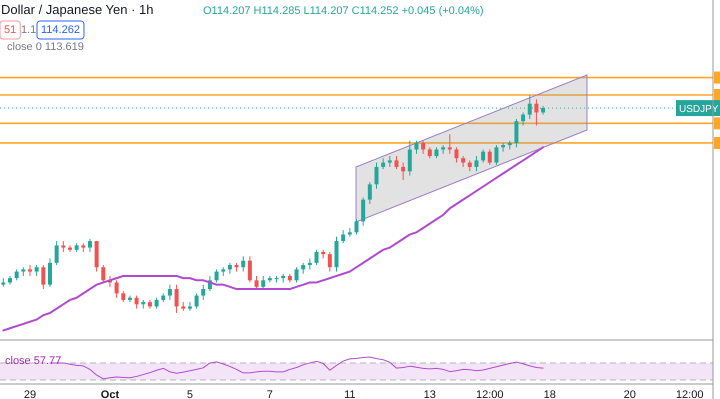 The width and height of the screenshot is (720, 399). What do you see at coordinates (699, 110) in the screenshot?
I see `ref-line-label: USDJPY` at bounding box center [699, 110].